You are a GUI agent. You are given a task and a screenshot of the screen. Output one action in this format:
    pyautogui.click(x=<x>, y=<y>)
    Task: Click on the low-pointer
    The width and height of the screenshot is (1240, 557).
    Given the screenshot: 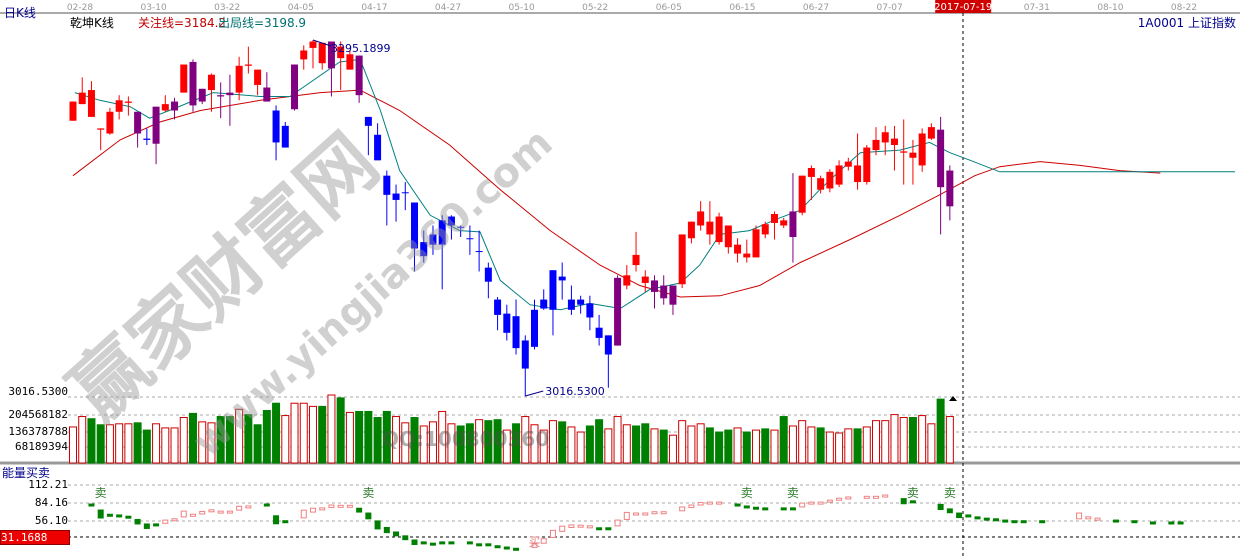 What is the action you would take?
    pyautogui.click(x=534, y=393)
    